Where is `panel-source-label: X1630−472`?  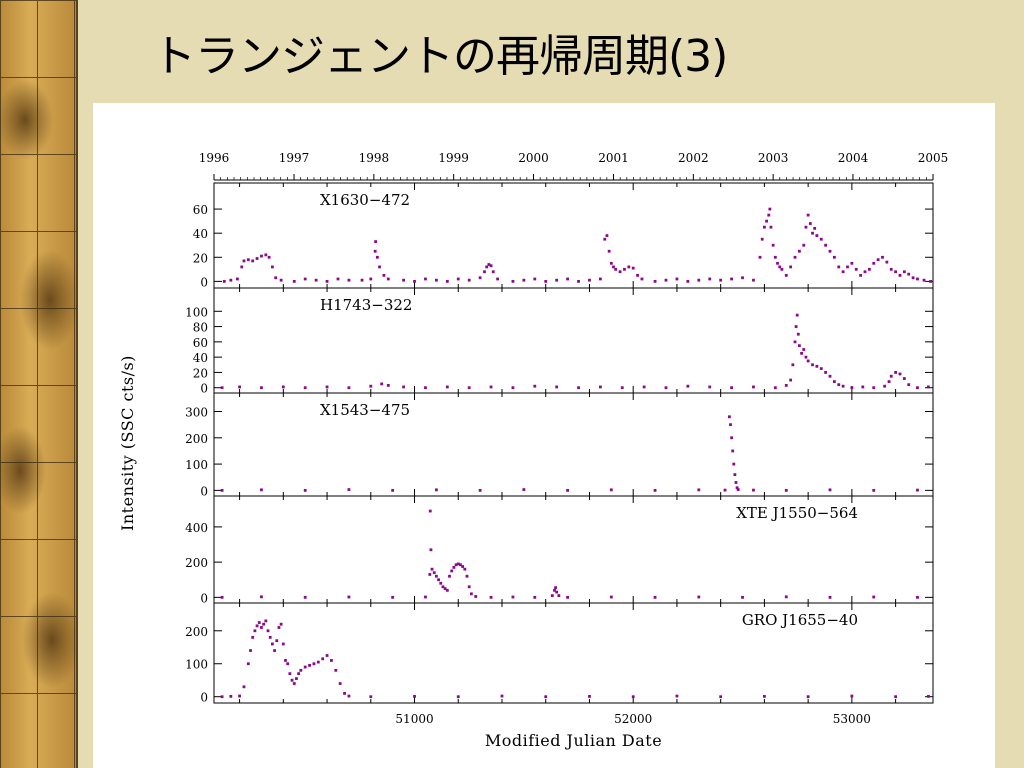
panel-source-label: X1630−472 is located at coordinates (365, 200).